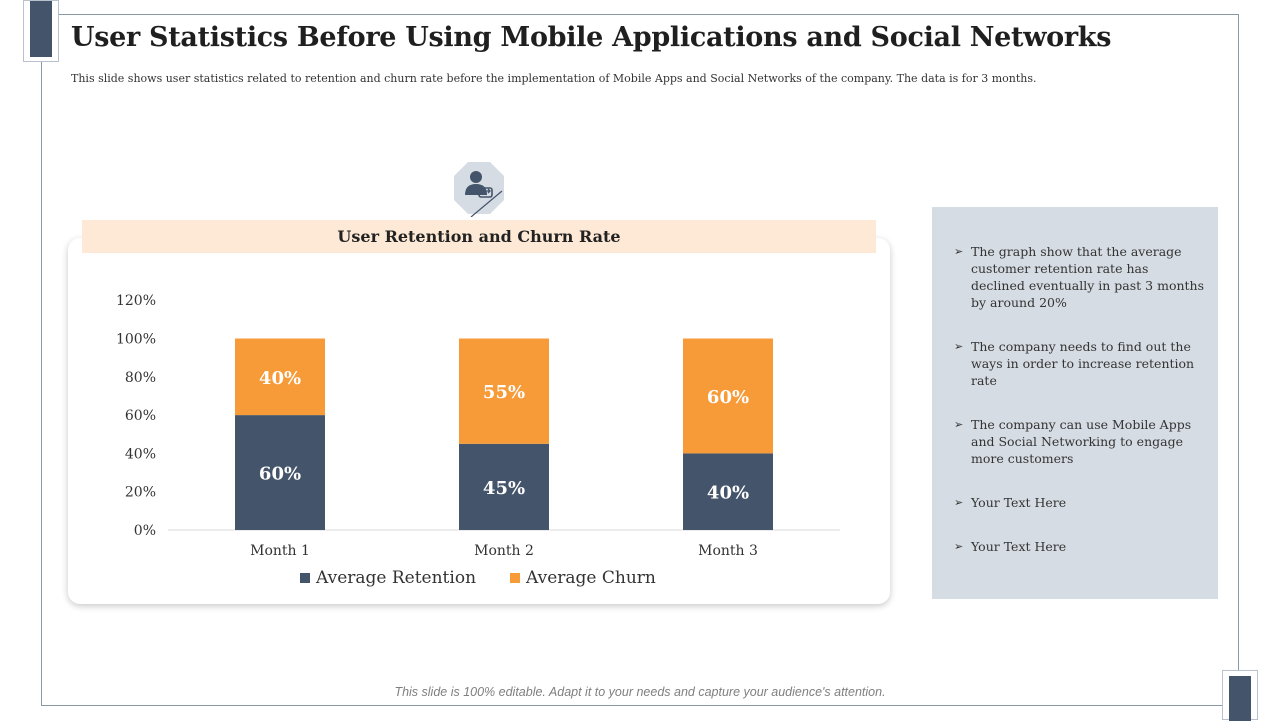 The height and width of the screenshot is (721, 1280). Describe the element at coordinates (140, 378) in the screenshot. I see `y-tick-label: 80%` at that location.